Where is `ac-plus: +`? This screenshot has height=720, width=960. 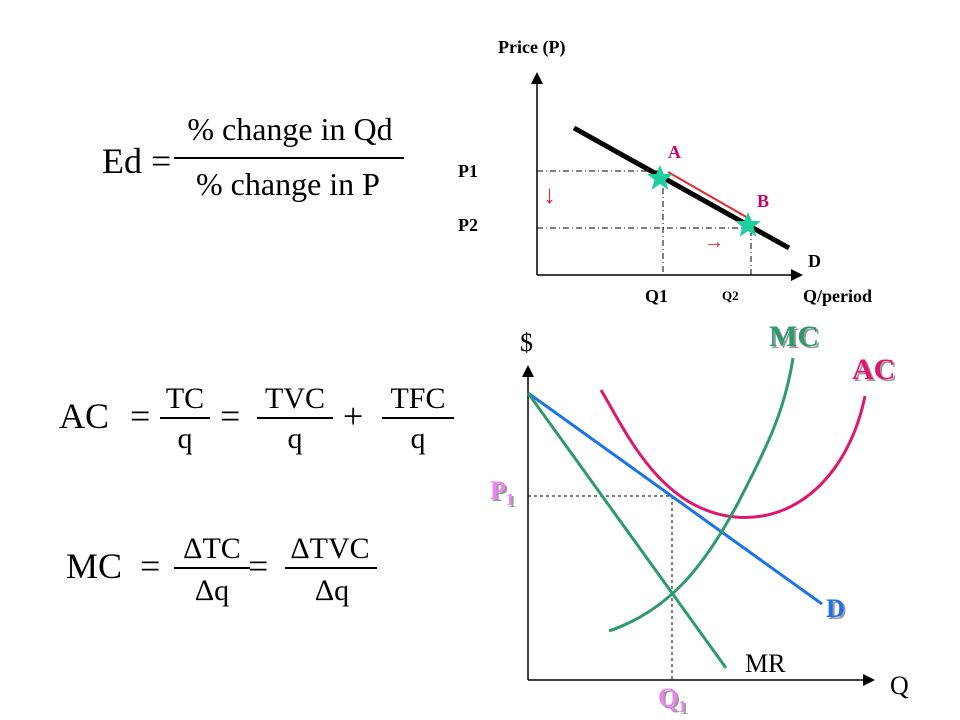
ac-plus: + is located at coordinates (353, 416).